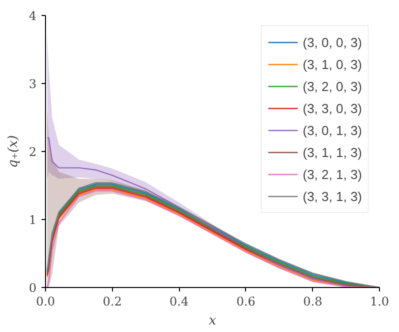 This screenshot has height=332, width=399. What do you see at coordinates (32, 288) in the screenshot?
I see `y-tick-label: 0` at bounding box center [32, 288].